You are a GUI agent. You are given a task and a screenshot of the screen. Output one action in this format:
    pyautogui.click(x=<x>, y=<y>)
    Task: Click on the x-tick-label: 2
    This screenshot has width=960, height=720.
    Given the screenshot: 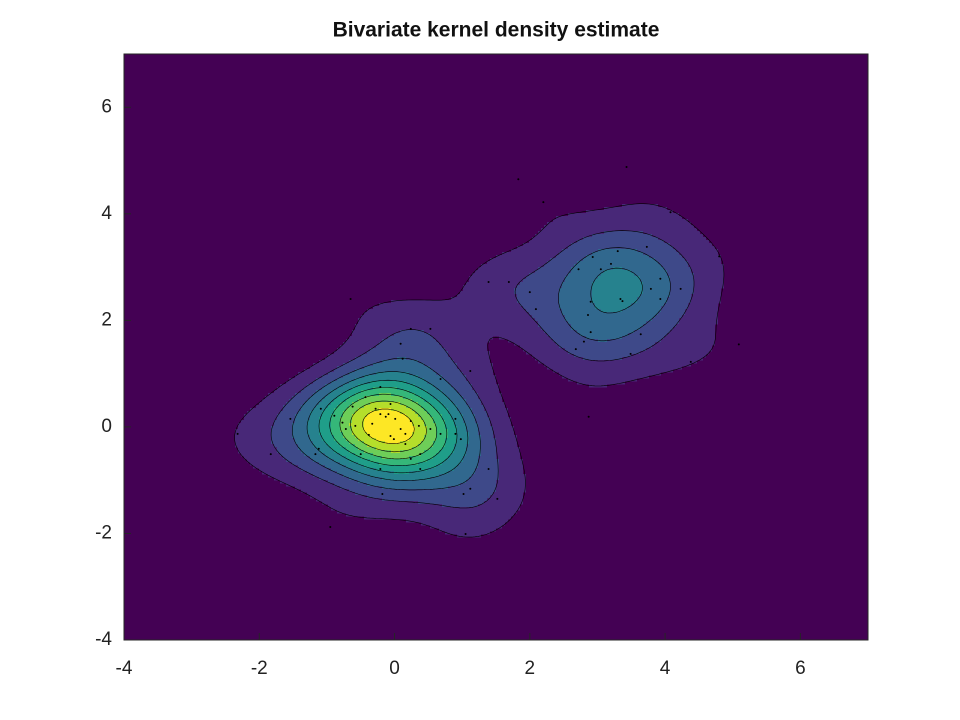 What is the action you would take?
    pyautogui.click(x=530, y=668)
    